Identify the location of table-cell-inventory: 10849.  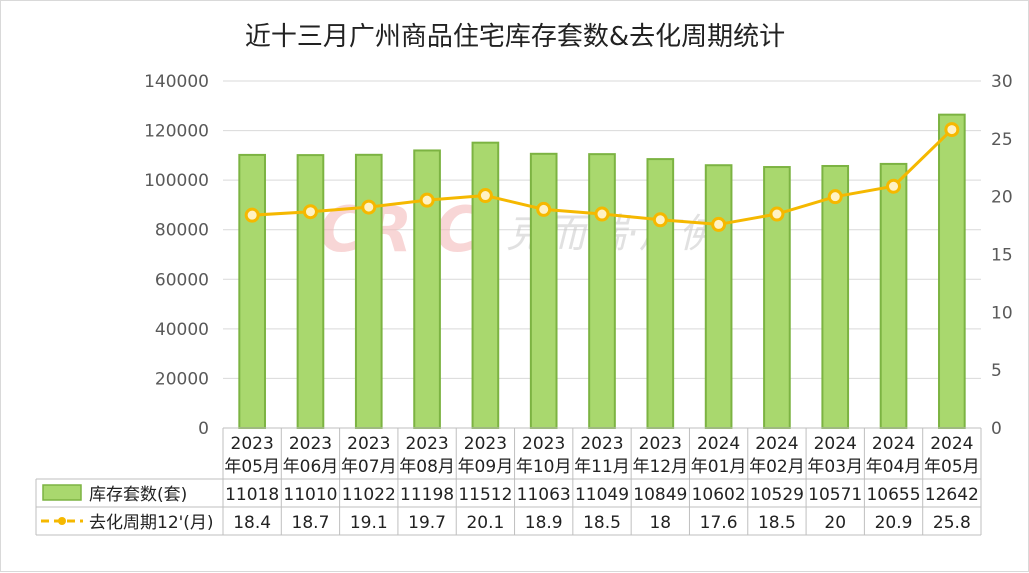
(660, 495).